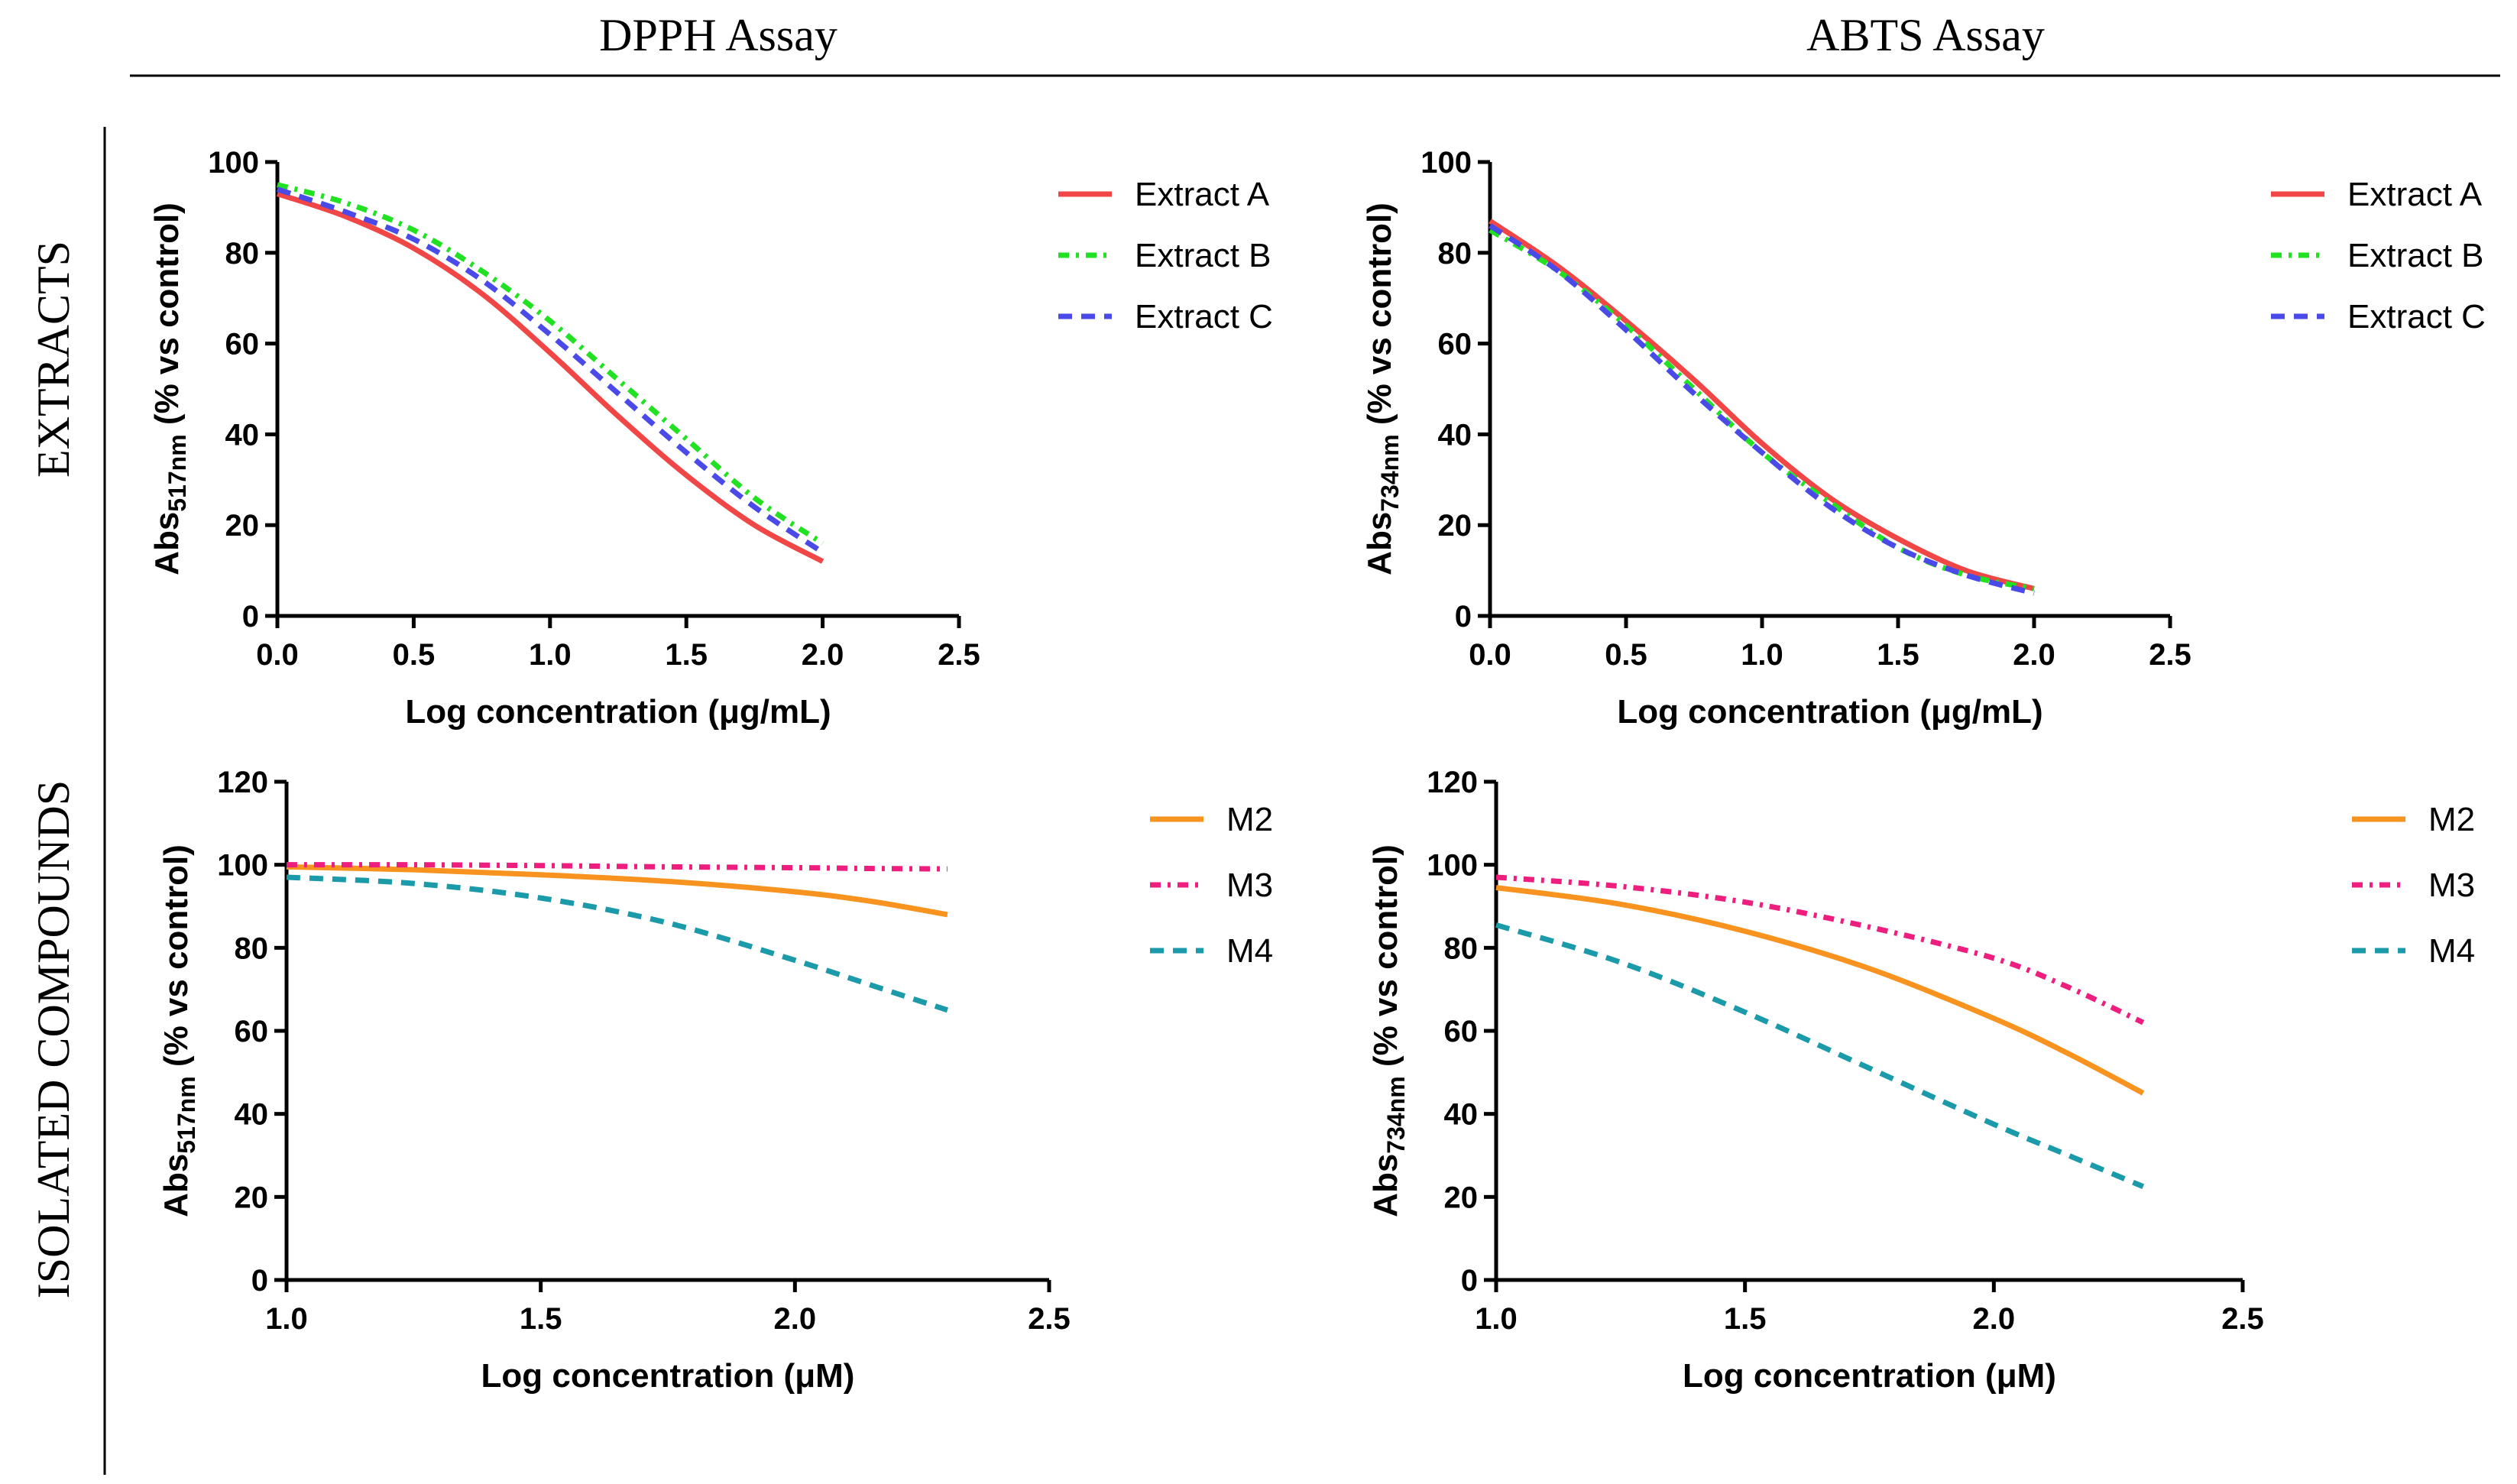 This screenshot has height=1484, width=2517. What do you see at coordinates (718, 35) in the screenshot?
I see `column-title-dpph: DPPH Assay` at bounding box center [718, 35].